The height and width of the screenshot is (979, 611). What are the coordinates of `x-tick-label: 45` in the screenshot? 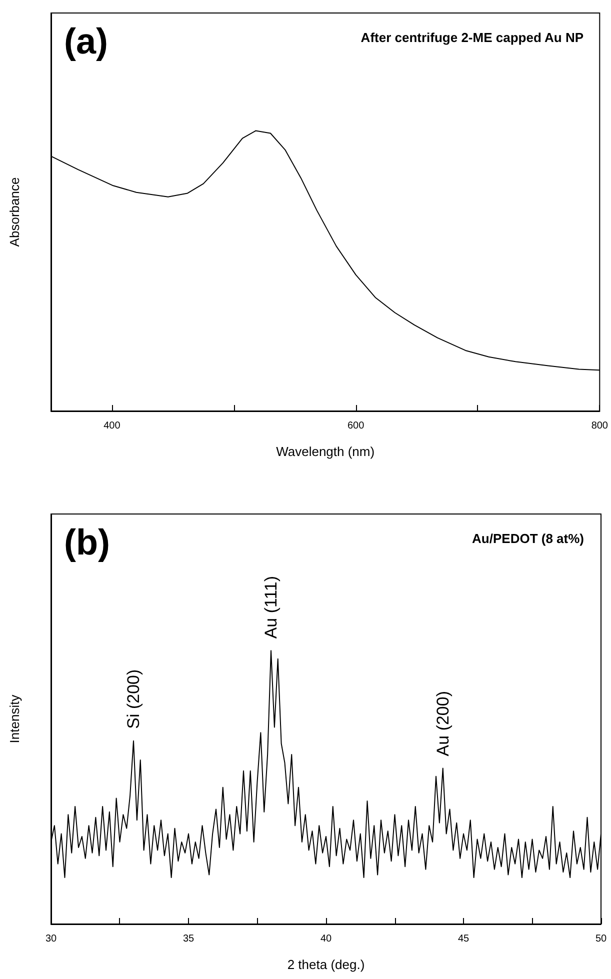 It's located at (464, 939).